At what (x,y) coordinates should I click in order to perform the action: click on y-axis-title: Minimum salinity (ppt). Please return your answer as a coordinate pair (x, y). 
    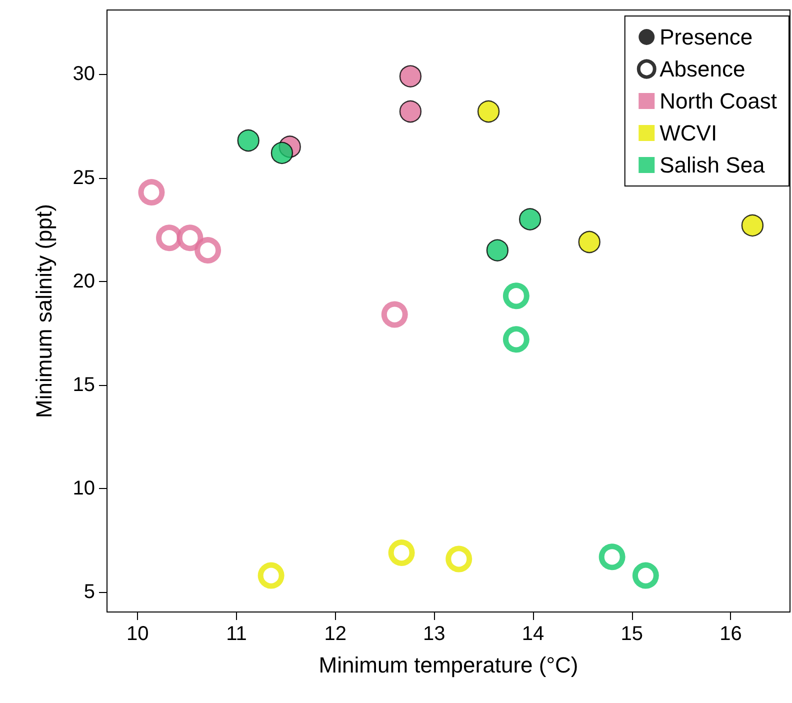
    Looking at the image, I should click on (44, 311).